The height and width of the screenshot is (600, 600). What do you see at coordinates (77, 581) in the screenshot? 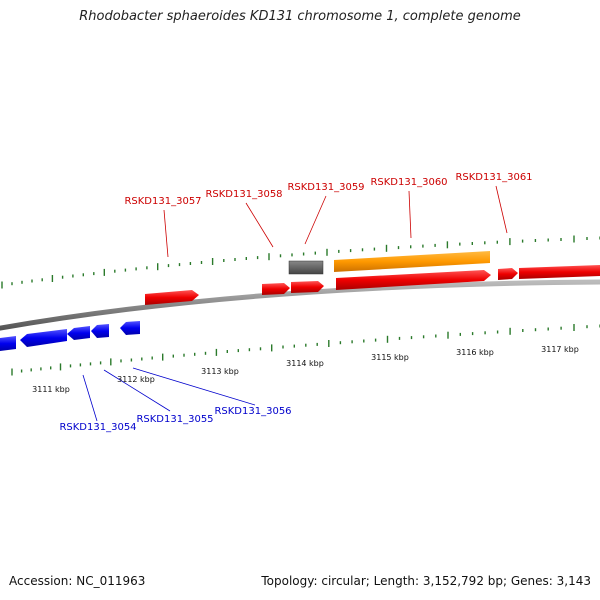
I see `accession-text: Accession: NC_011963` at bounding box center [77, 581].